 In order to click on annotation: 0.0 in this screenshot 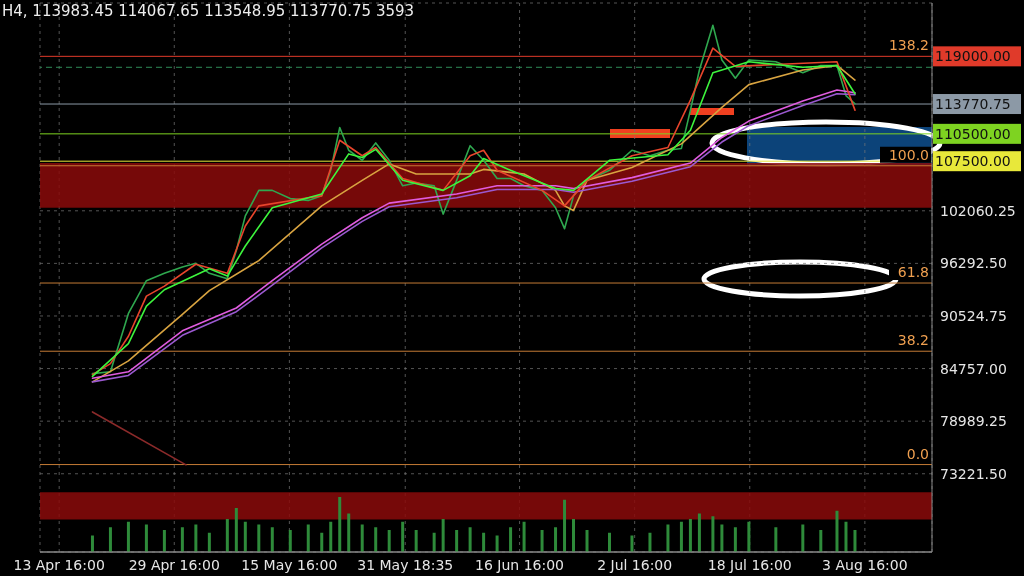, I will do `click(917, 453)`.